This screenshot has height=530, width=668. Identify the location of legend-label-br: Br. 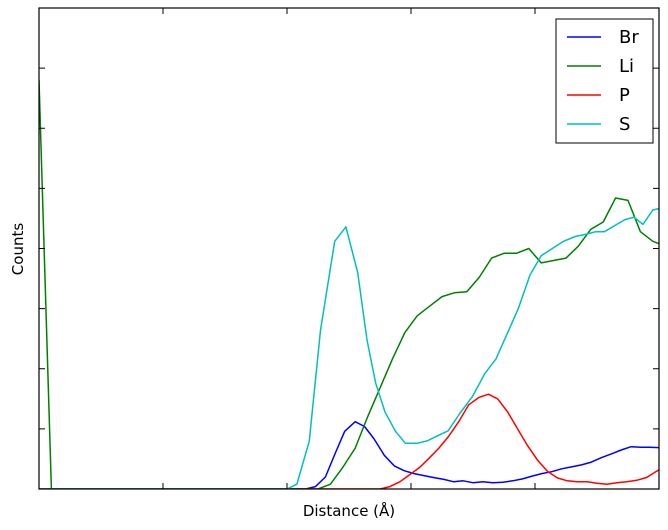
(629, 37).